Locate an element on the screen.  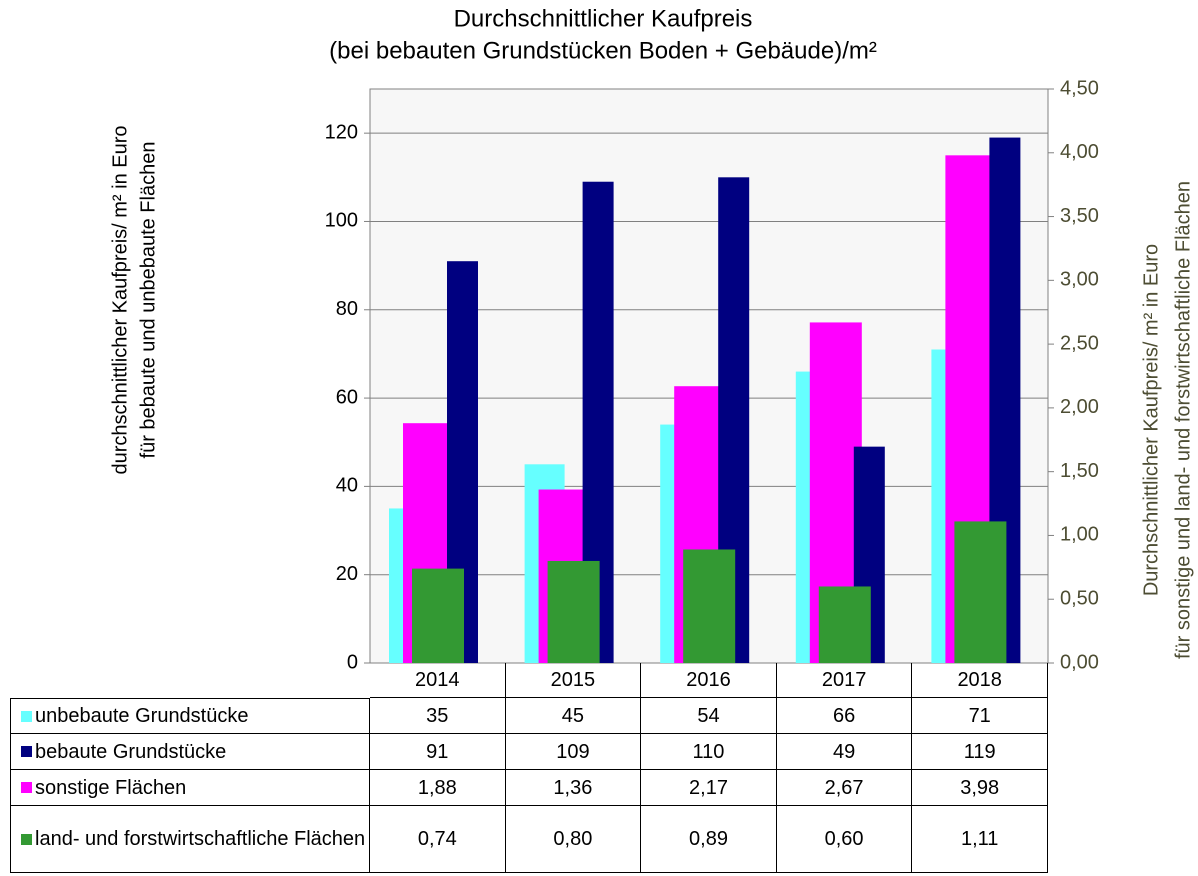
y-tick-label: 100 is located at coordinates (341, 221).